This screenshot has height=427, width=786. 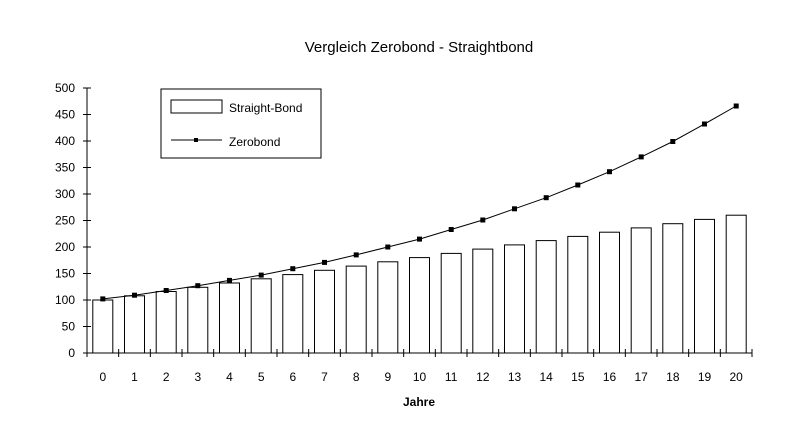 What do you see at coordinates (69, 327) in the screenshot?
I see `y-tick-label-50: 50` at bounding box center [69, 327].